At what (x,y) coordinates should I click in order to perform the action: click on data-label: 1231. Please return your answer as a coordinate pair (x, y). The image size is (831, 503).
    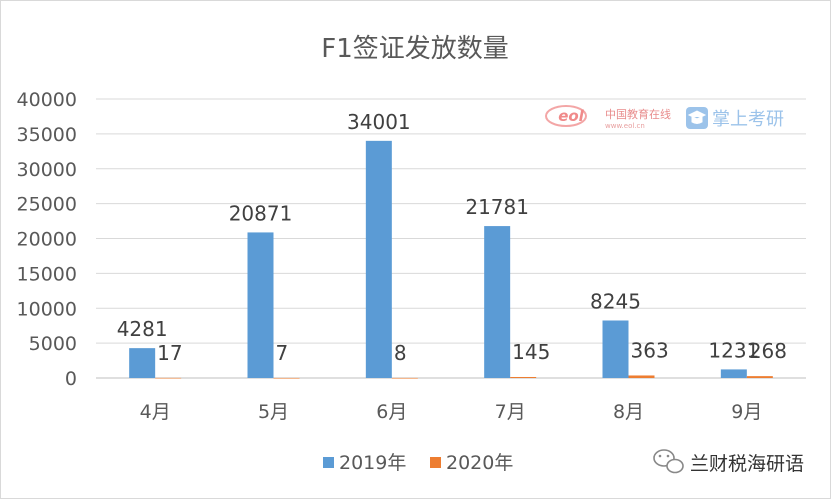
    Looking at the image, I should click on (733, 350).